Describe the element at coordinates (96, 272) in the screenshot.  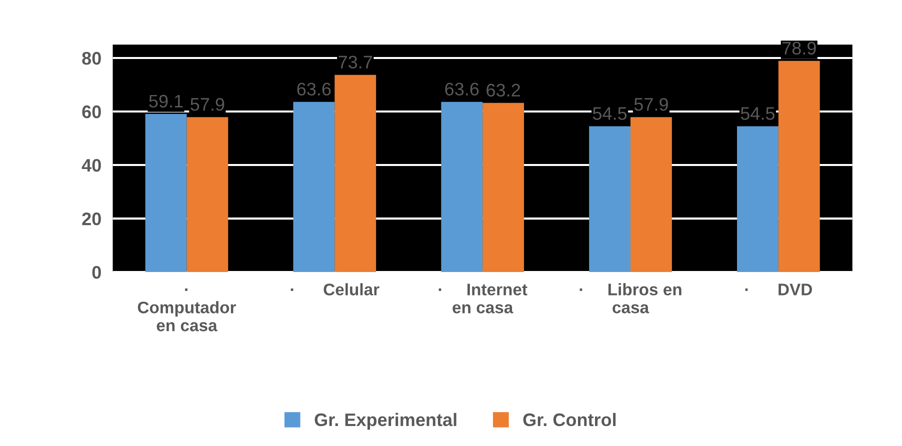
I see `y-tick-label: 0` at that location.